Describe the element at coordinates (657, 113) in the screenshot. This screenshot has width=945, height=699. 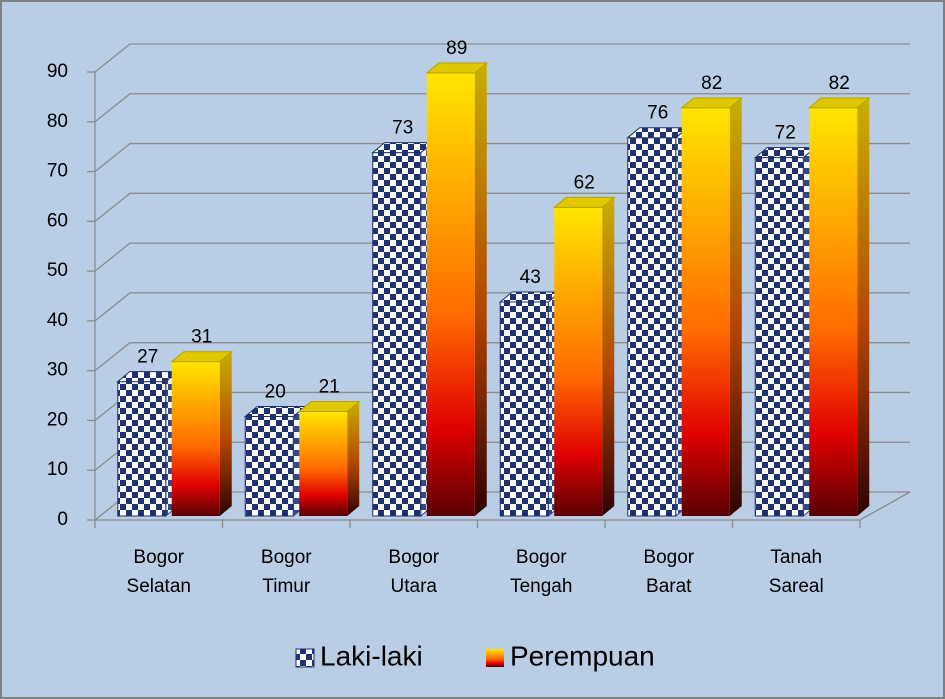
I see `data-label: 76` at that location.